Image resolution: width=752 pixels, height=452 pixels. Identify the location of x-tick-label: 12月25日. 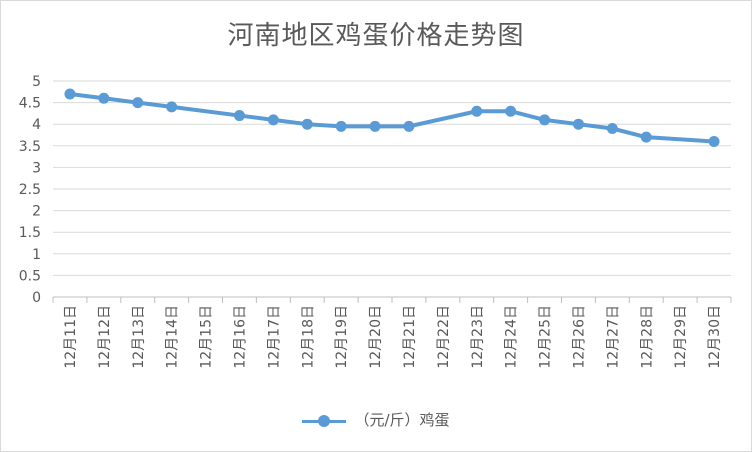
(546, 337).